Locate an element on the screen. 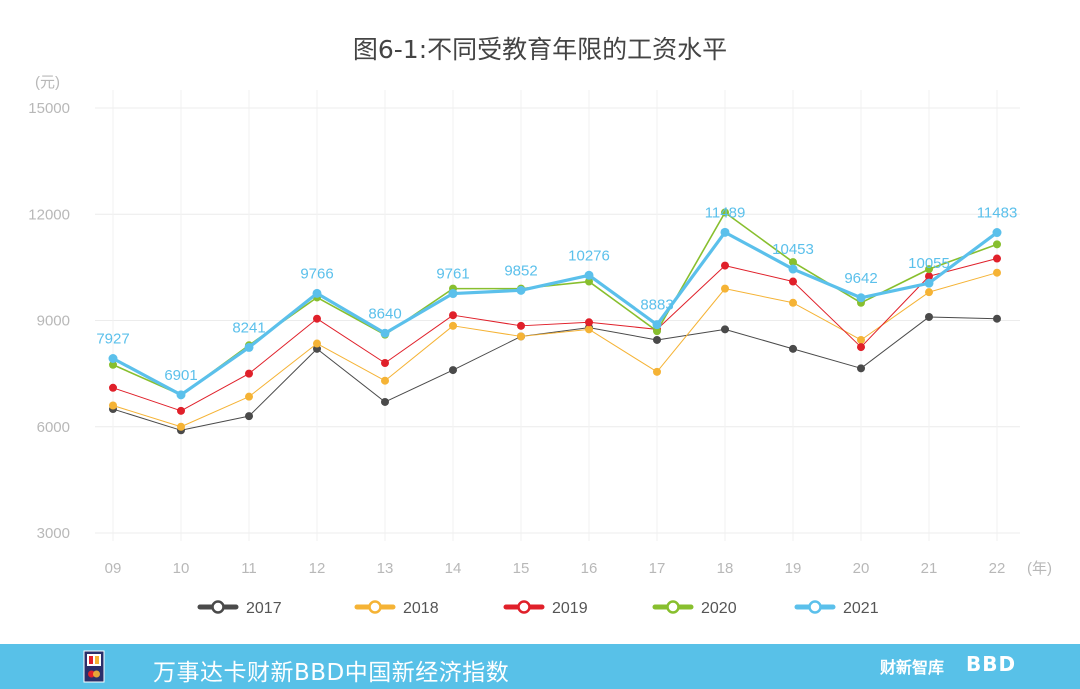 This screenshot has height=689, width=1080. legend-marker-2017 is located at coordinates (218, 607).